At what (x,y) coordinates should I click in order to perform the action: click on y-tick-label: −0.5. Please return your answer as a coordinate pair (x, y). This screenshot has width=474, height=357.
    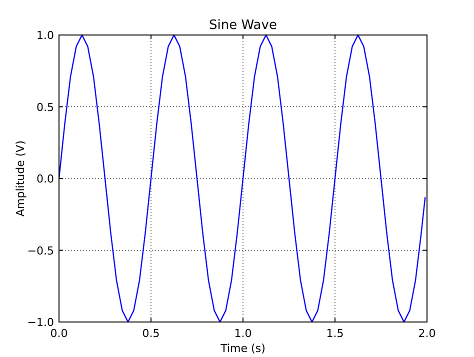
    Looking at the image, I should click on (40, 251).